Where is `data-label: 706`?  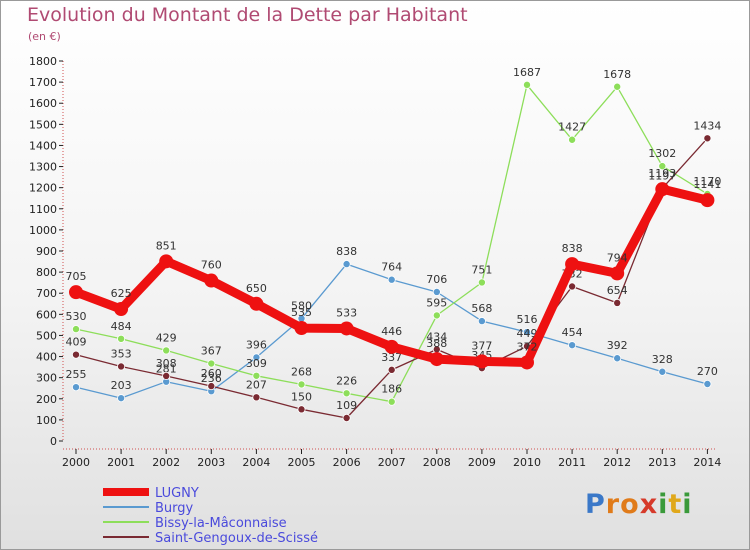 data-label: 706 is located at coordinates (436, 279).